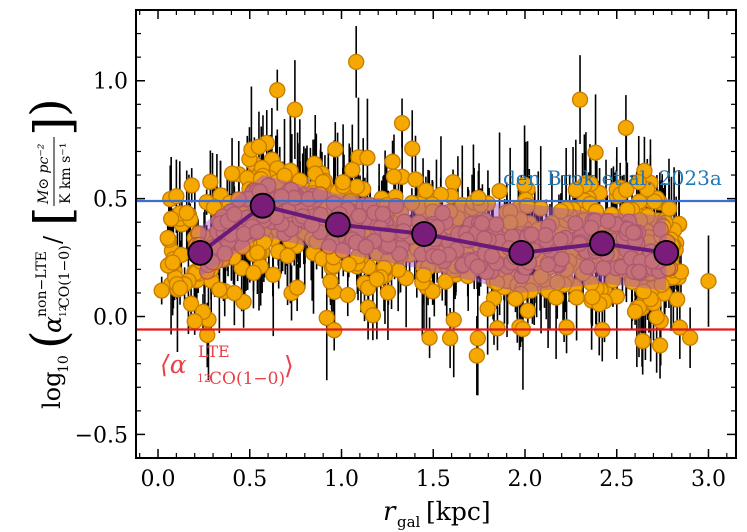 The width and height of the screenshot is (747, 532). Describe the element at coordinates (101, 435) in the screenshot. I see `y-tick-label: −0.5` at that location.